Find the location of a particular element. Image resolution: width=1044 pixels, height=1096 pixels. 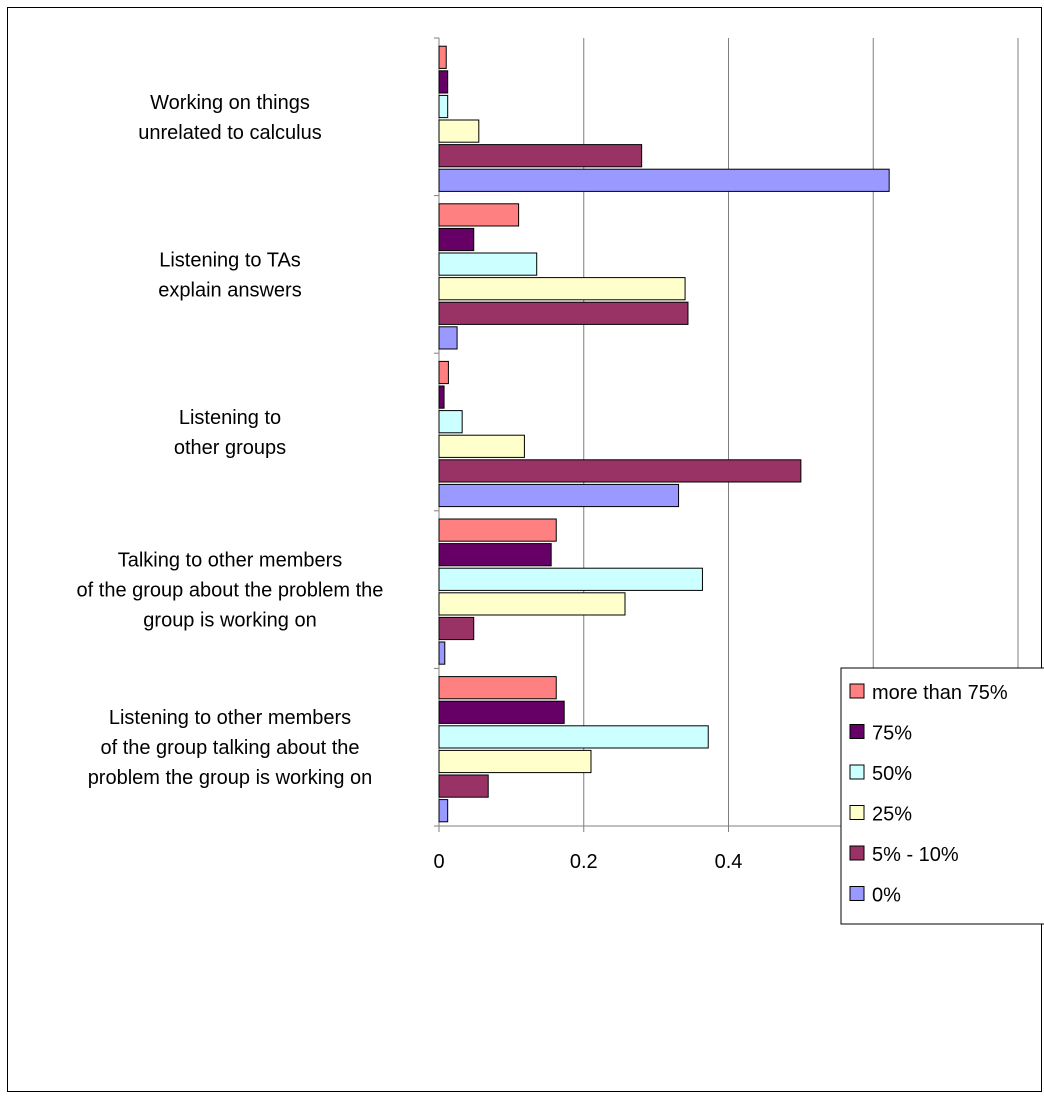

category-label: Working on things unrelated to calculus is located at coordinates (229, 118).